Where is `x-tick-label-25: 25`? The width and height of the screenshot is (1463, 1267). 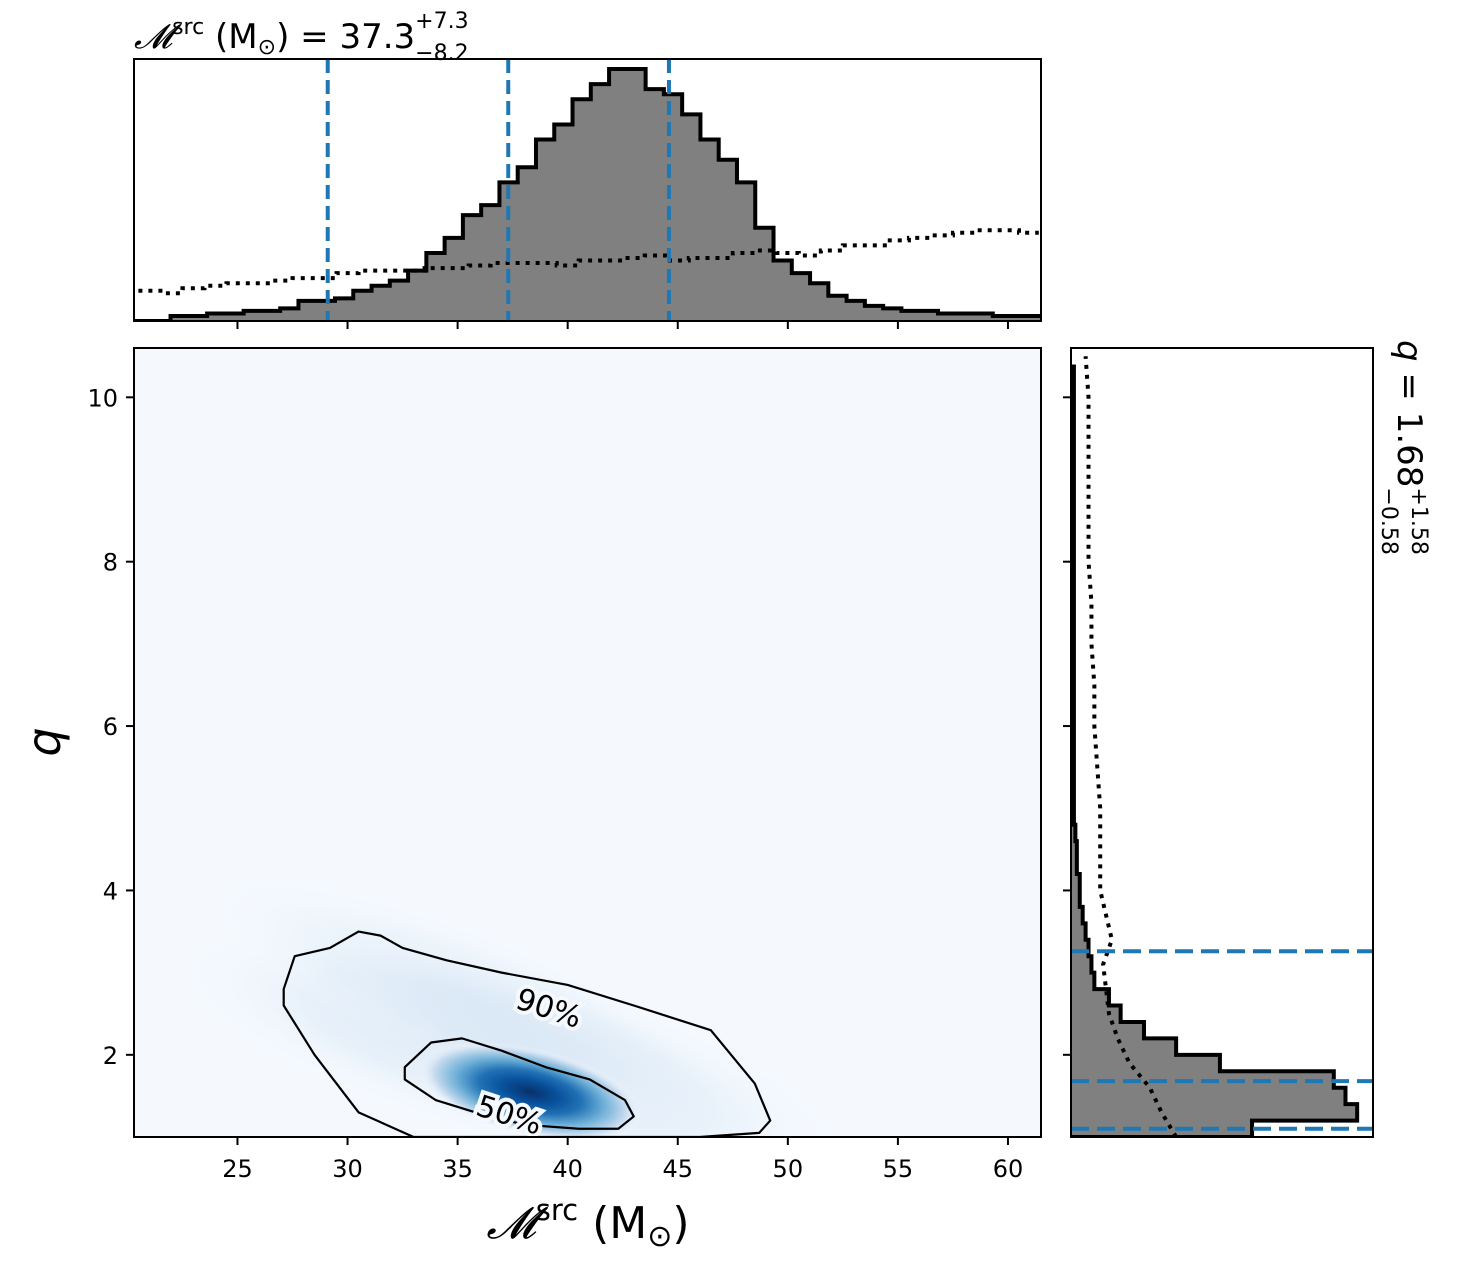 x-tick-label-25: 25 is located at coordinates (237, 1169).